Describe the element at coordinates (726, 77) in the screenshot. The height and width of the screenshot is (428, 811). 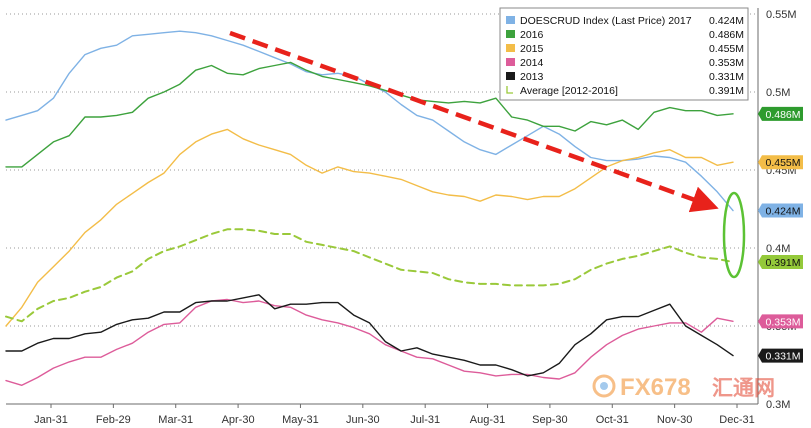
I see `legend-series-value: 0.331M` at that location.